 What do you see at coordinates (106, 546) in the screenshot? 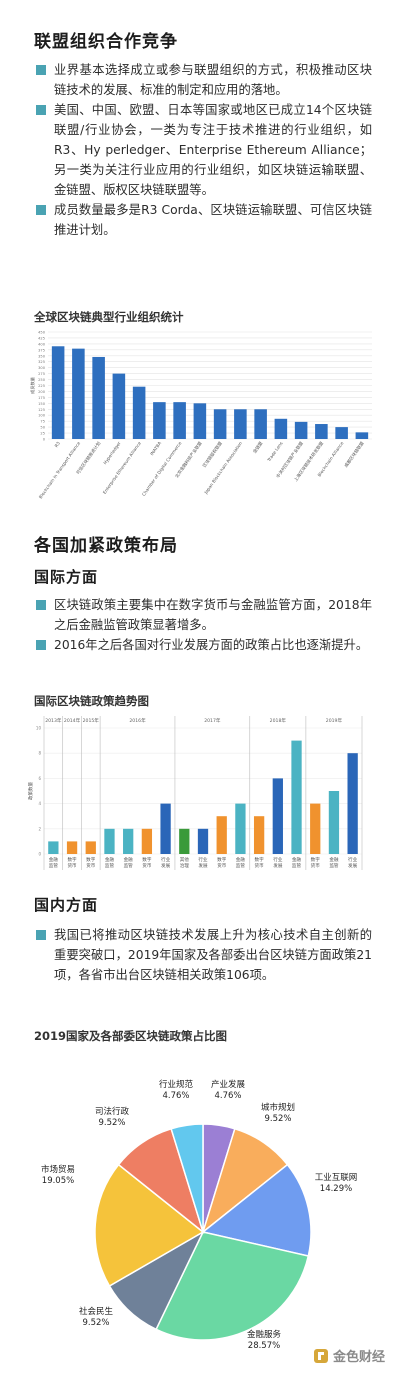
I see `section-title-policy: 各国加紧政策布局` at bounding box center [106, 546].